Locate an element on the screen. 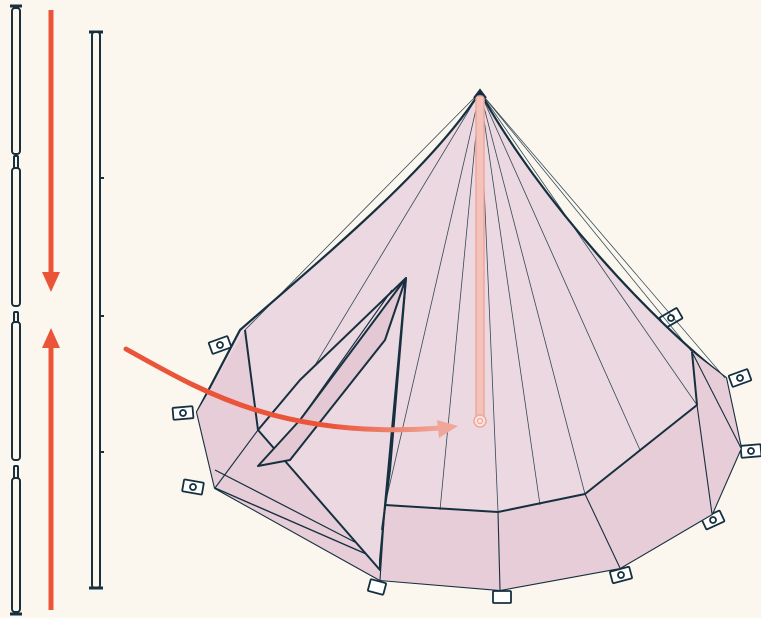  arrow-up-icon is located at coordinates (51, 469).